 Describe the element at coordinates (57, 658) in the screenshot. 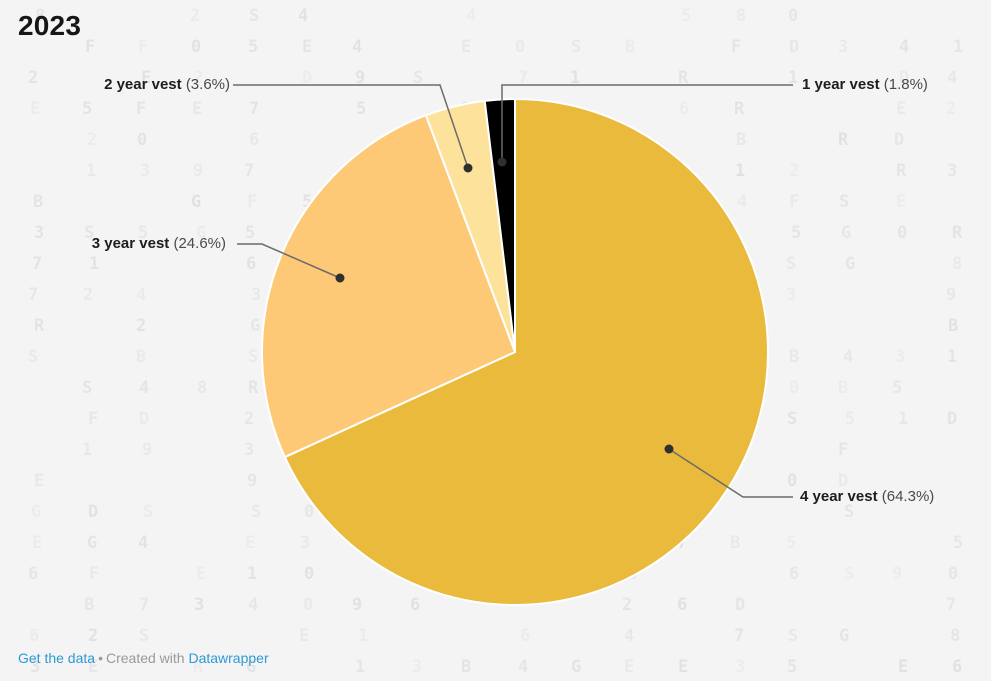

I see `get-the-data-link: Get the data` at that location.